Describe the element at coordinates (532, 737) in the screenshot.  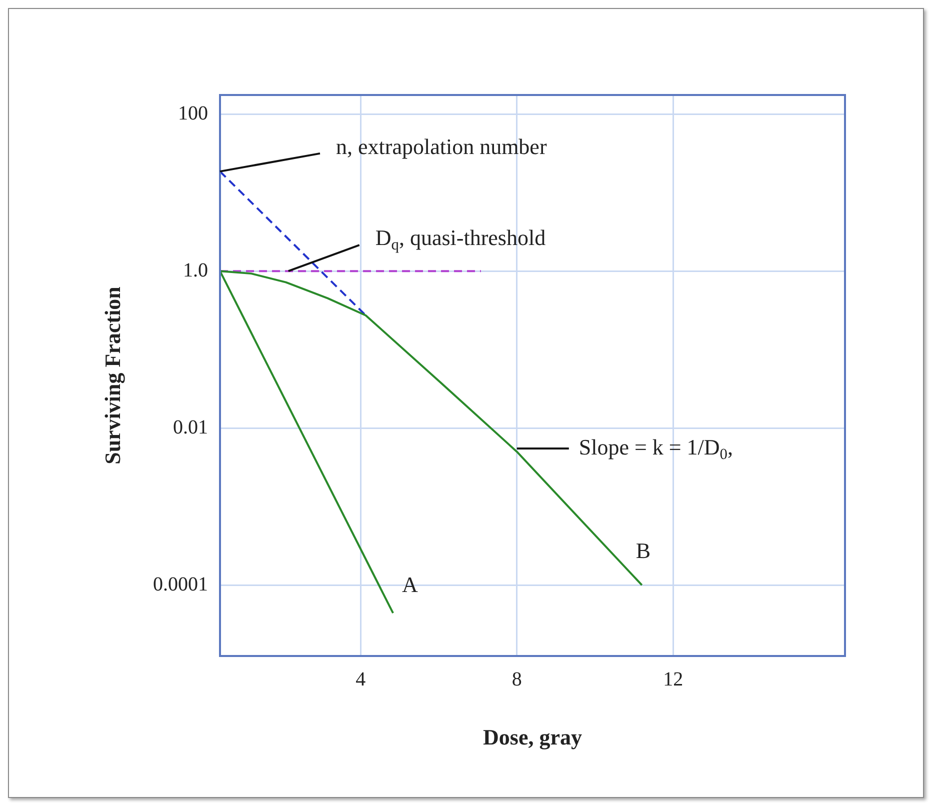
I see `x-axis-title: Dose, gray` at that location.